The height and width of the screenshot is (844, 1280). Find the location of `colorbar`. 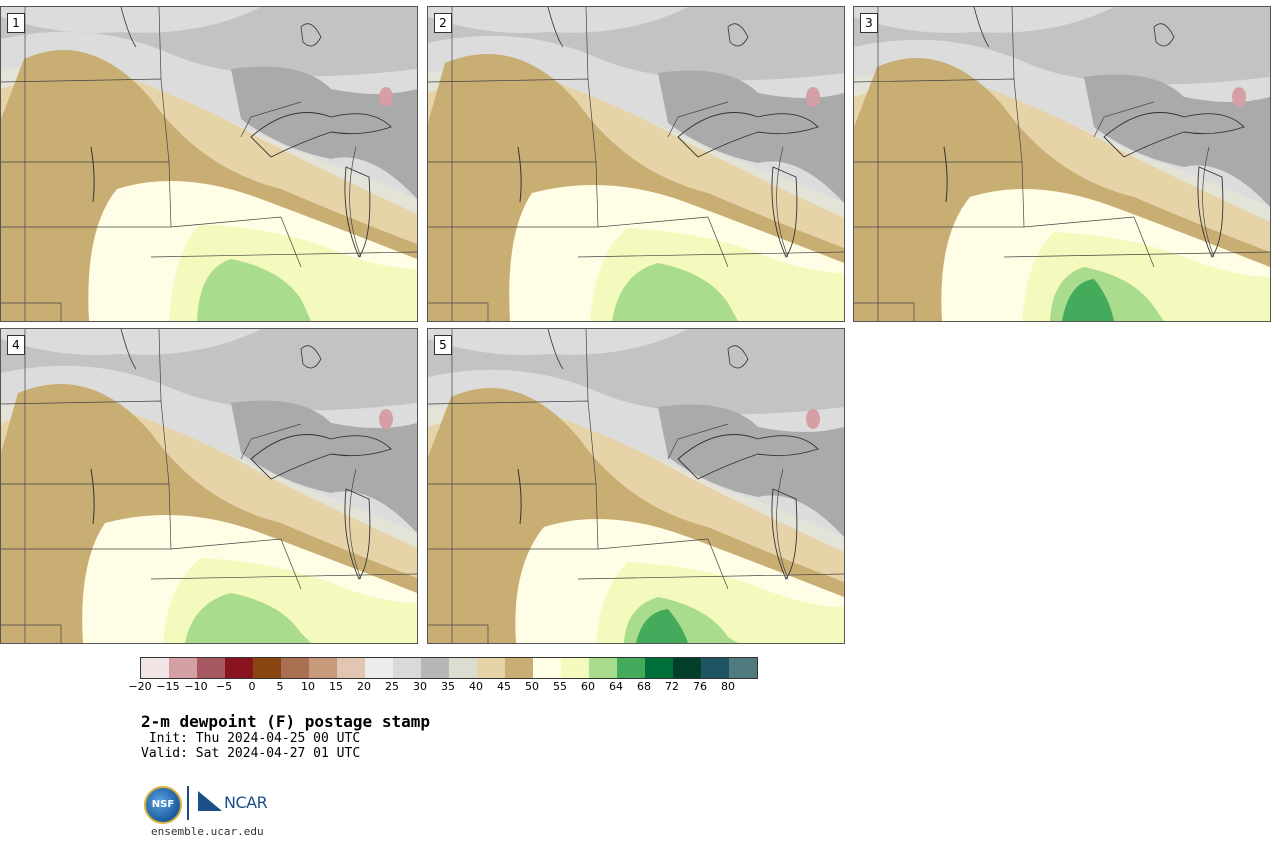

colorbar is located at coordinates (449, 668).